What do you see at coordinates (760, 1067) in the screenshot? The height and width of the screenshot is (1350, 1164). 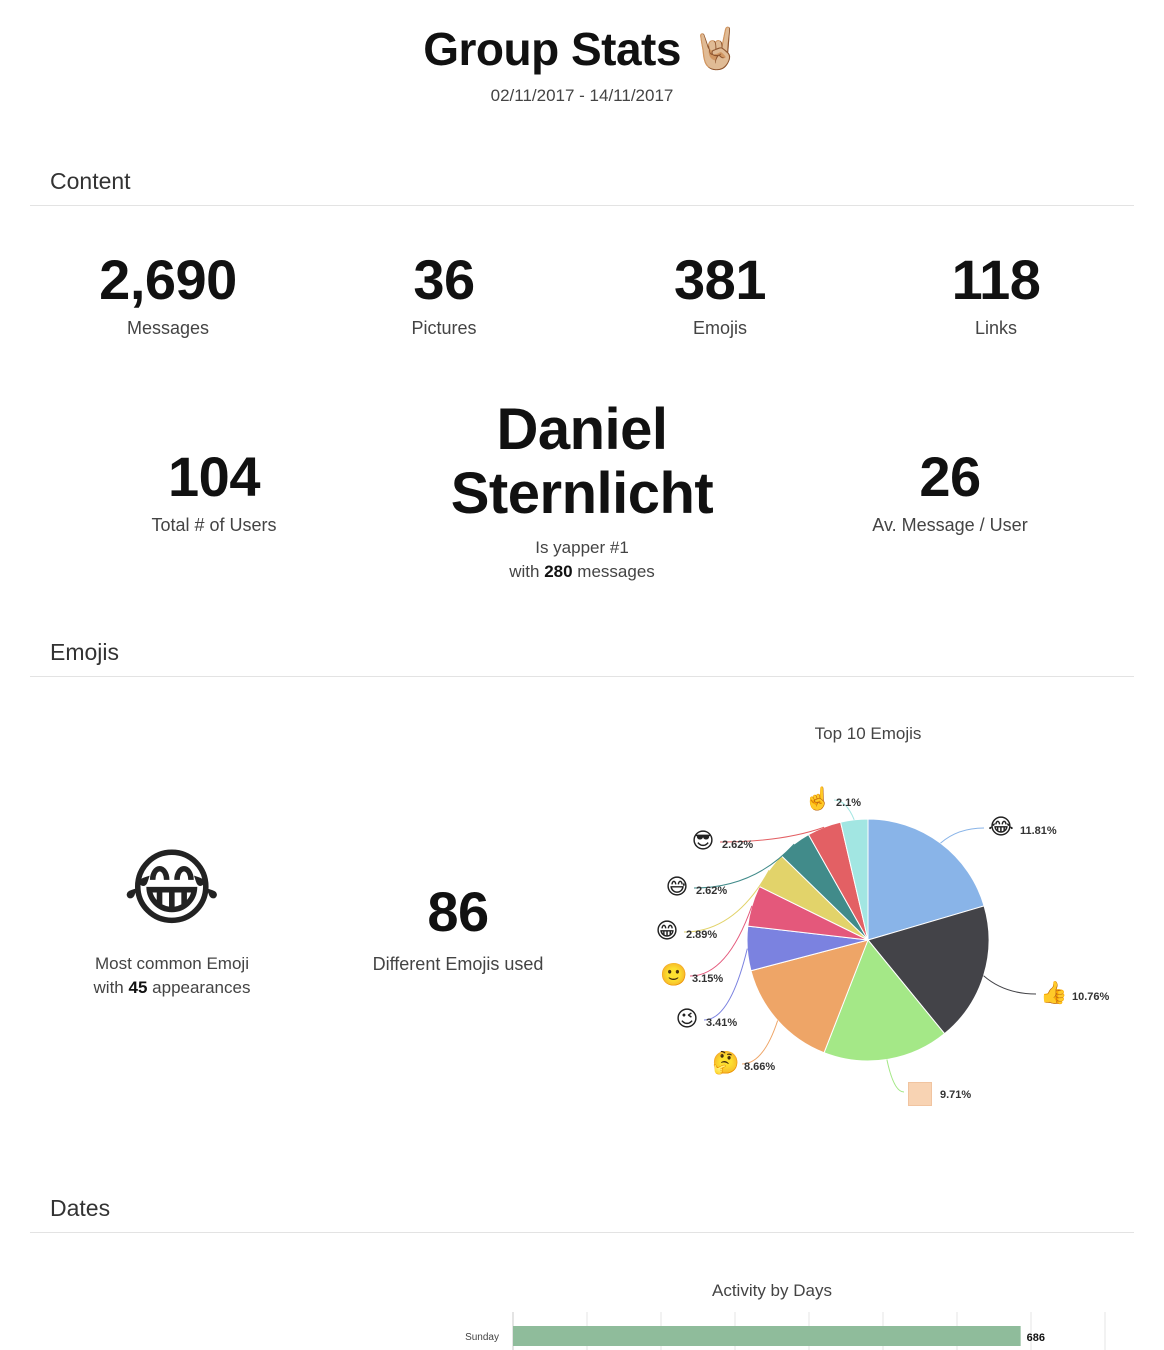 I see `pie-label-percent: 8.66%` at bounding box center [760, 1067].